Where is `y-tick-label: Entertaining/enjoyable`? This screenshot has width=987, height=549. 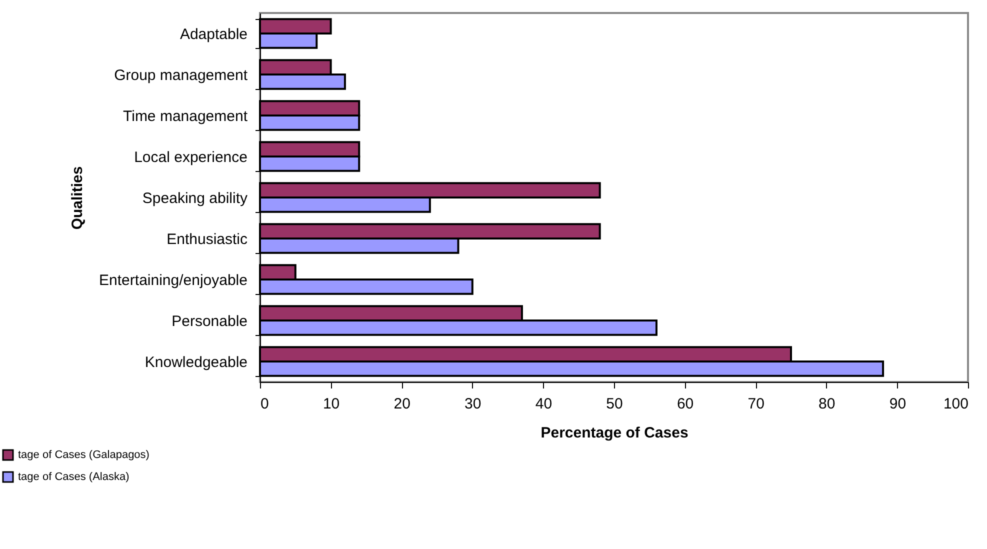
y-tick-label: Entertaining/enjoyable is located at coordinates (173, 280).